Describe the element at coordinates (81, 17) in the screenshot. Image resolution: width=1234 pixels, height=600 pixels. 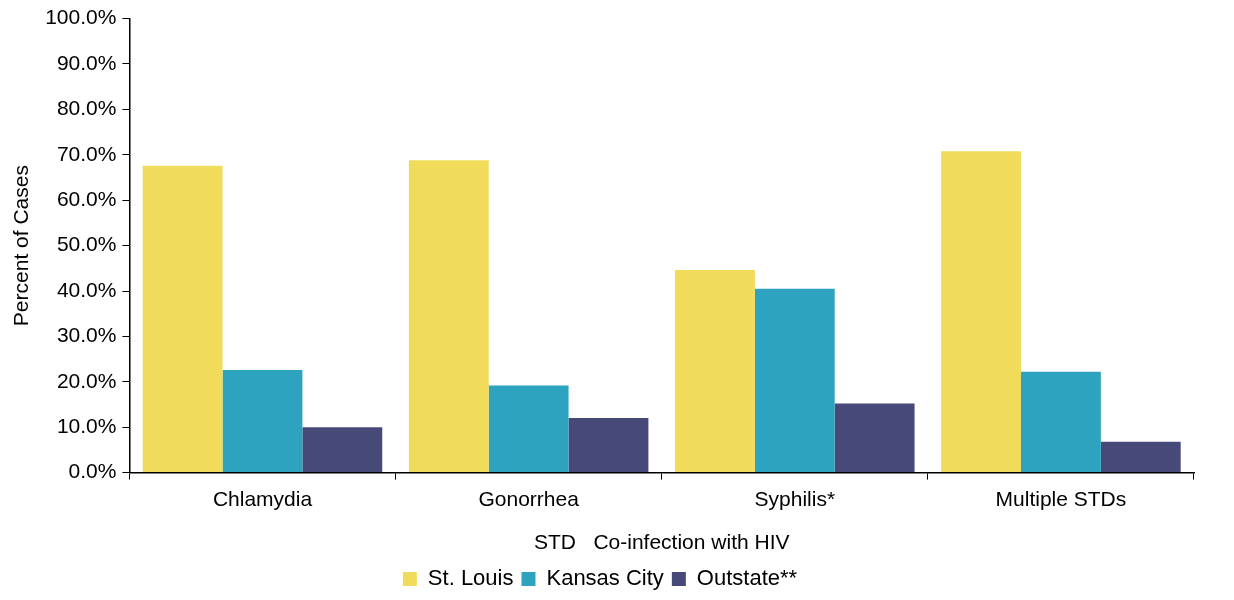
I see `y-tick-label: 100.0%` at that location.